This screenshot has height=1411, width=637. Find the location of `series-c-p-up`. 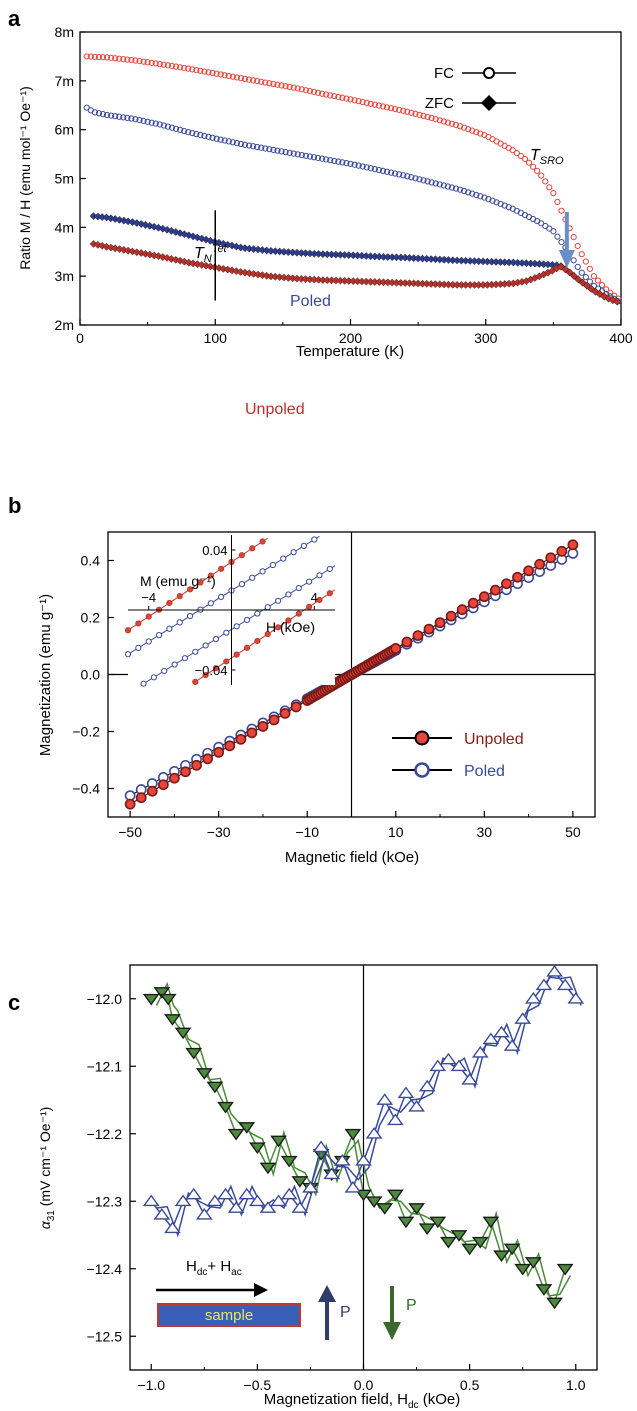

series-c-p-up is located at coordinates (363, 1101).